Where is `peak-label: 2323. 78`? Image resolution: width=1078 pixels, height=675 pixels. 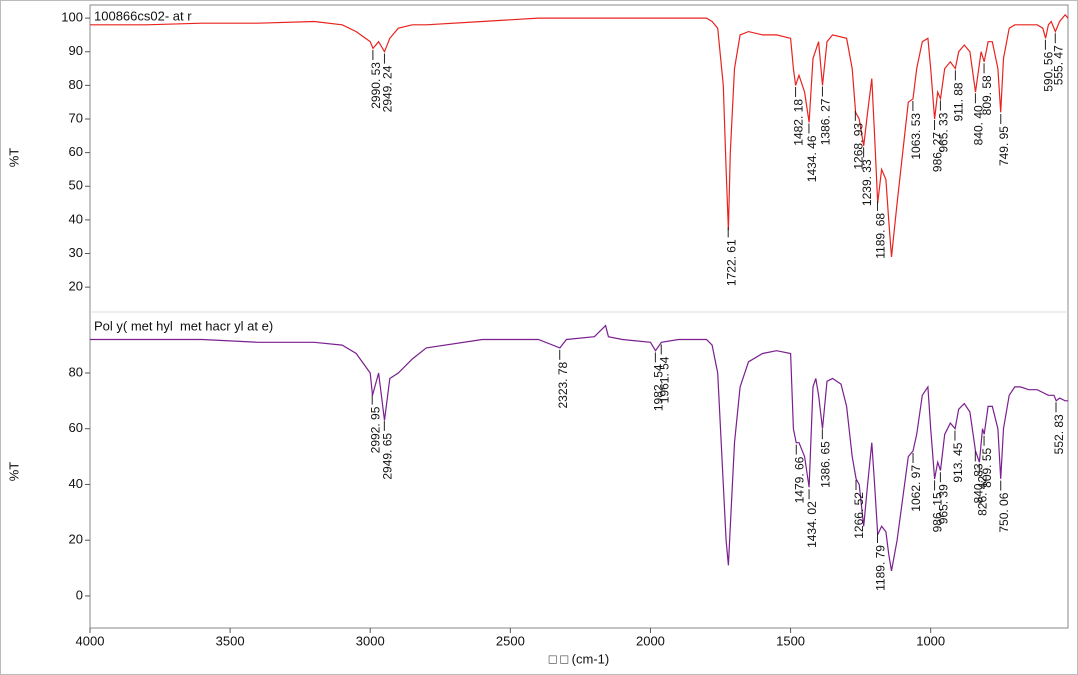
peak-label: 2323. 78 is located at coordinates (563, 384).